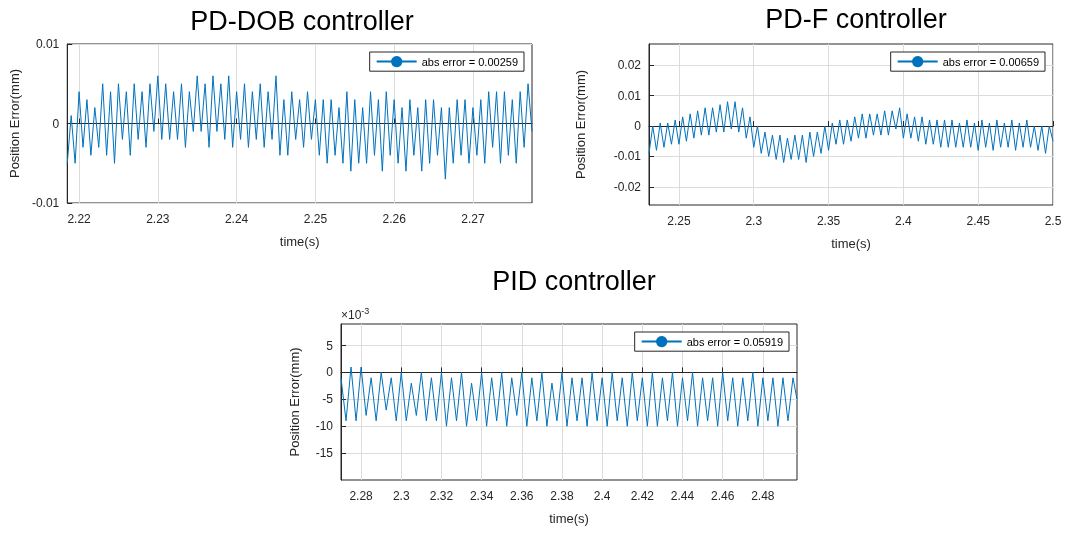 This screenshot has width=1066, height=533. What do you see at coordinates (330, 345) in the screenshot?
I see `y-tick-label: 5` at bounding box center [330, 345].